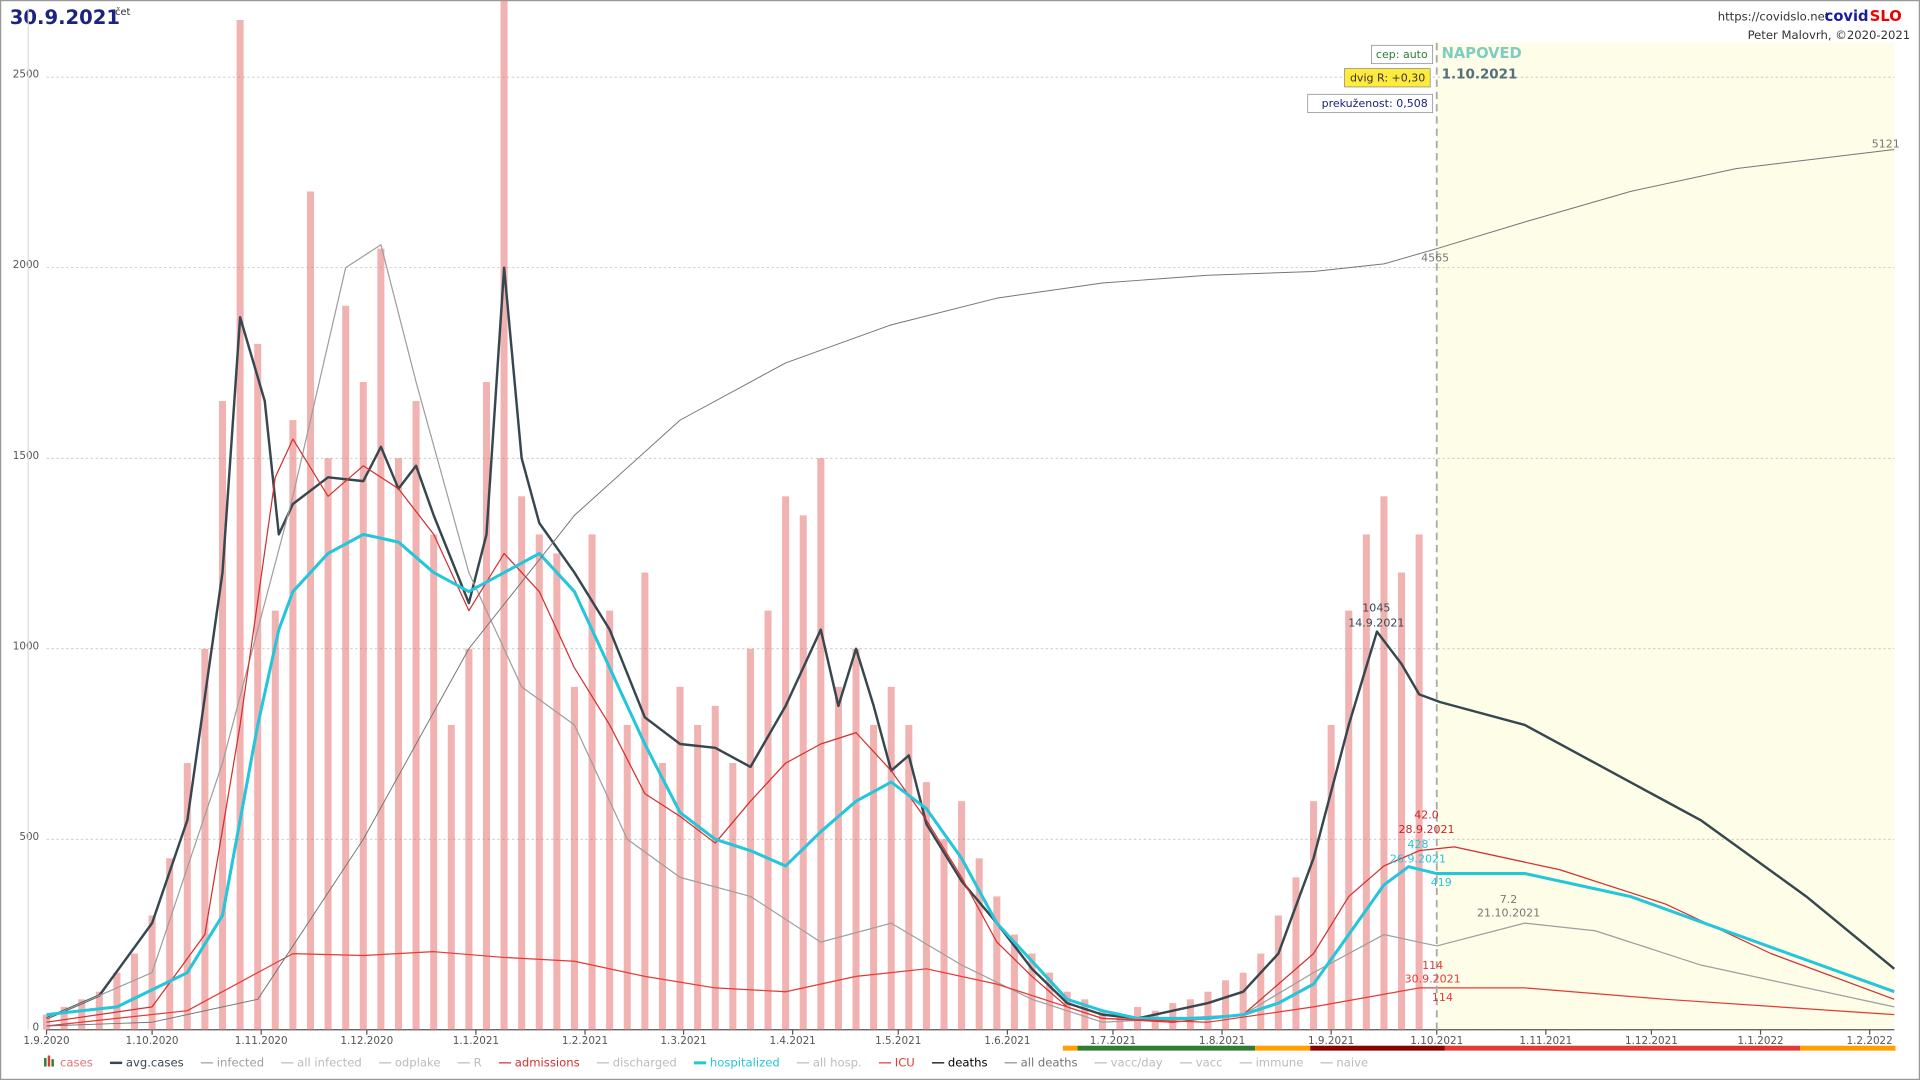 Image resolution: width=1920 pixels, height=1080 pixels. I want to click on x-tick-label: 1.2.2022, so click(1870, 1041).